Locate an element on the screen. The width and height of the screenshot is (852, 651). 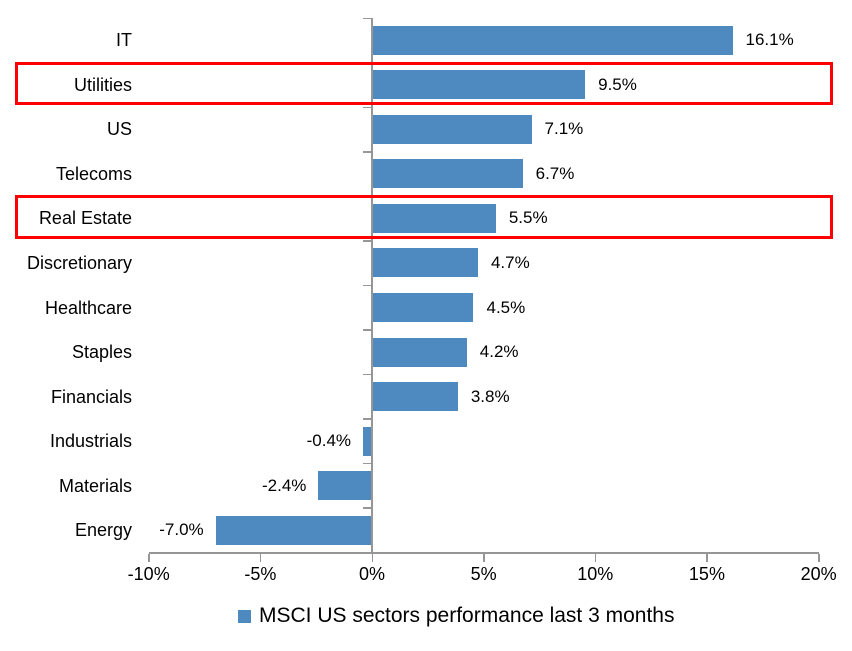
category-label-real-estate: Real Estate is located at coordinates (85, 218).